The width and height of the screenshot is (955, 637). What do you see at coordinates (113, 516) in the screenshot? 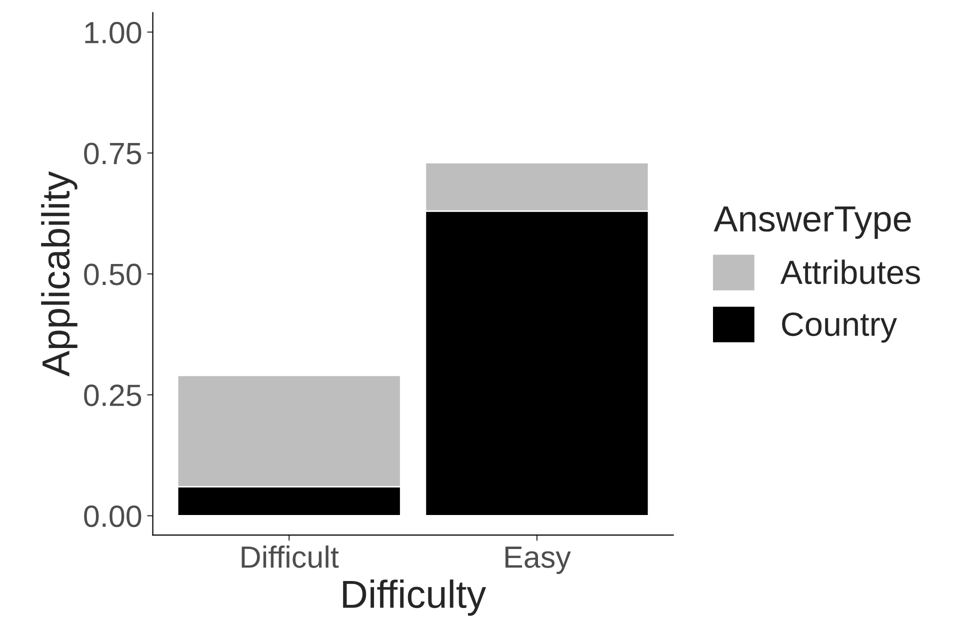
I see `y-tick-label: 0.00` at bounding box center [113, 516].